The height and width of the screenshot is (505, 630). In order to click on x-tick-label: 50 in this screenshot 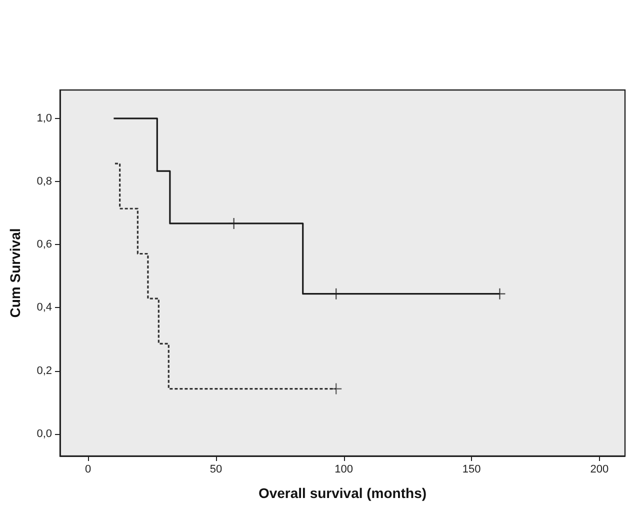, I will do `click(216, 470)`.